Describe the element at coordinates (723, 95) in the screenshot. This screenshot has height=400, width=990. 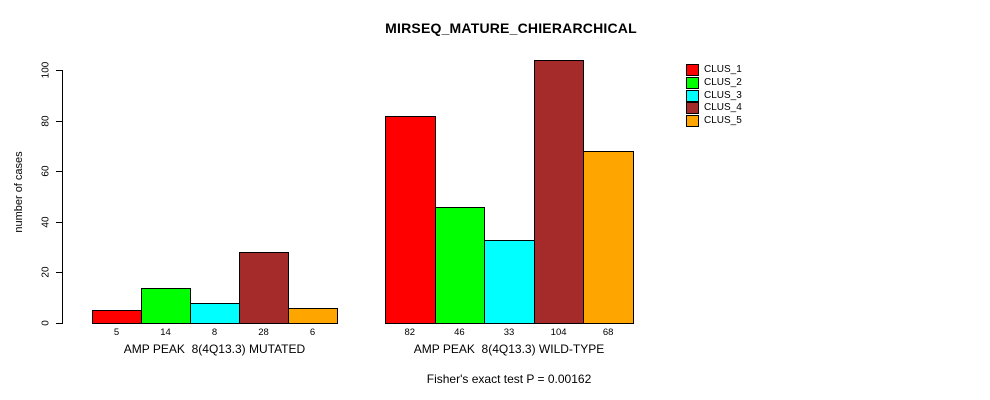
I see `legend-label: CLUS_3` at that location.